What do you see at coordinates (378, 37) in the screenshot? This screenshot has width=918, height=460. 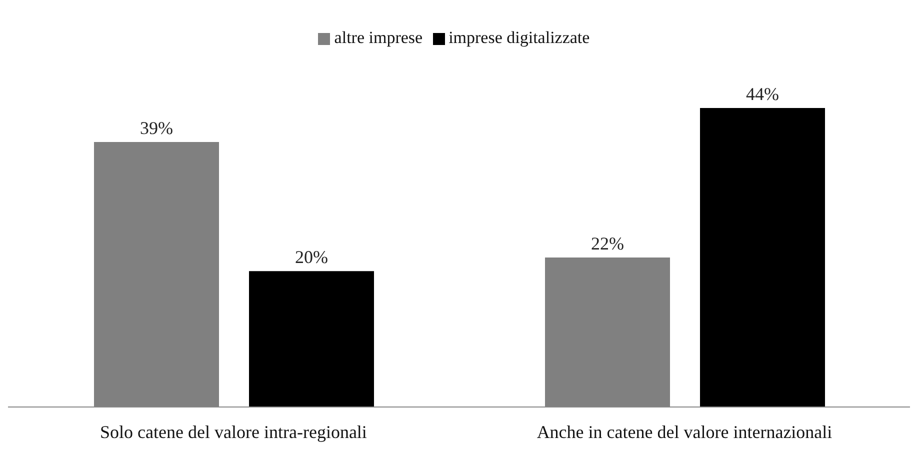 I see `legend-label: altre imprese` at bounding box center [378, 37].